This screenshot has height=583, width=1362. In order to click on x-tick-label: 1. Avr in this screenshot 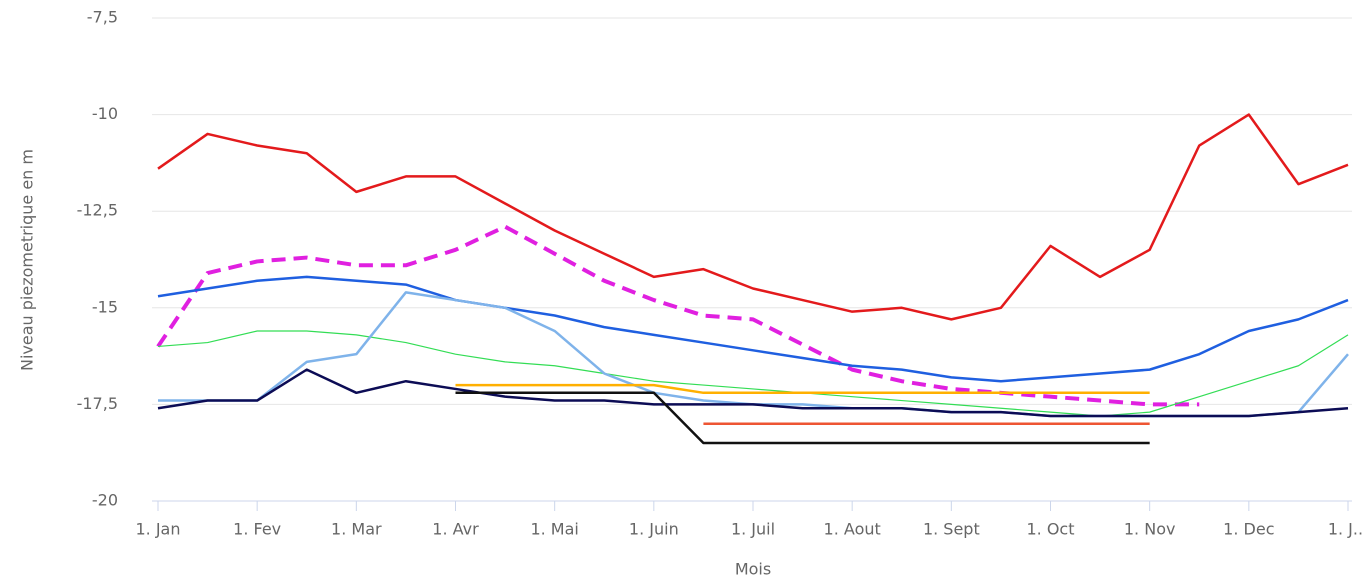, I will do `click(455, 529)`.